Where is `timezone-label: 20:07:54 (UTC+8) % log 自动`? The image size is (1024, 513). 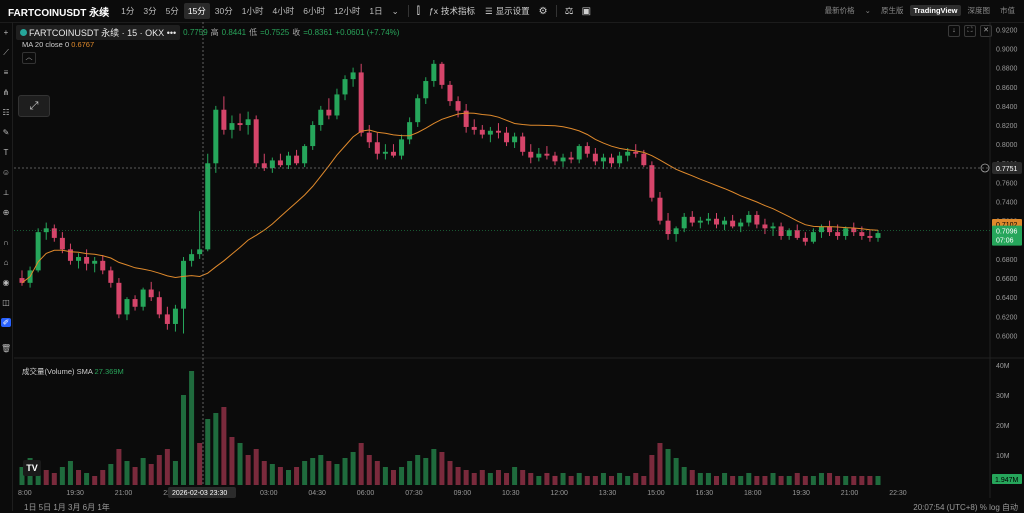 timezone-label: 20:07:54 (UTC+8) % log 自动 is located at coordinates (965, 507).